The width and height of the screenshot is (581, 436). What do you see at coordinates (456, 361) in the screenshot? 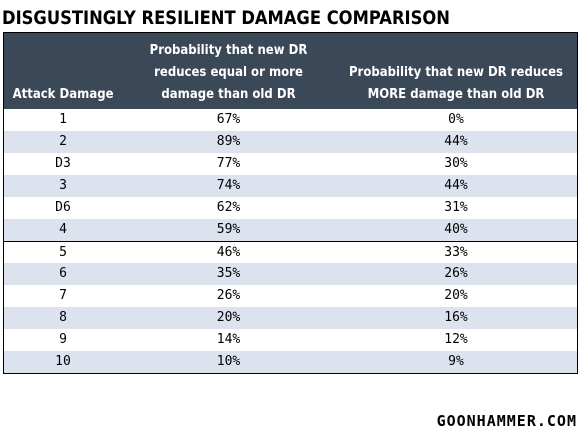
I see `cell-more: 9%` at bounding box center [456, 361].